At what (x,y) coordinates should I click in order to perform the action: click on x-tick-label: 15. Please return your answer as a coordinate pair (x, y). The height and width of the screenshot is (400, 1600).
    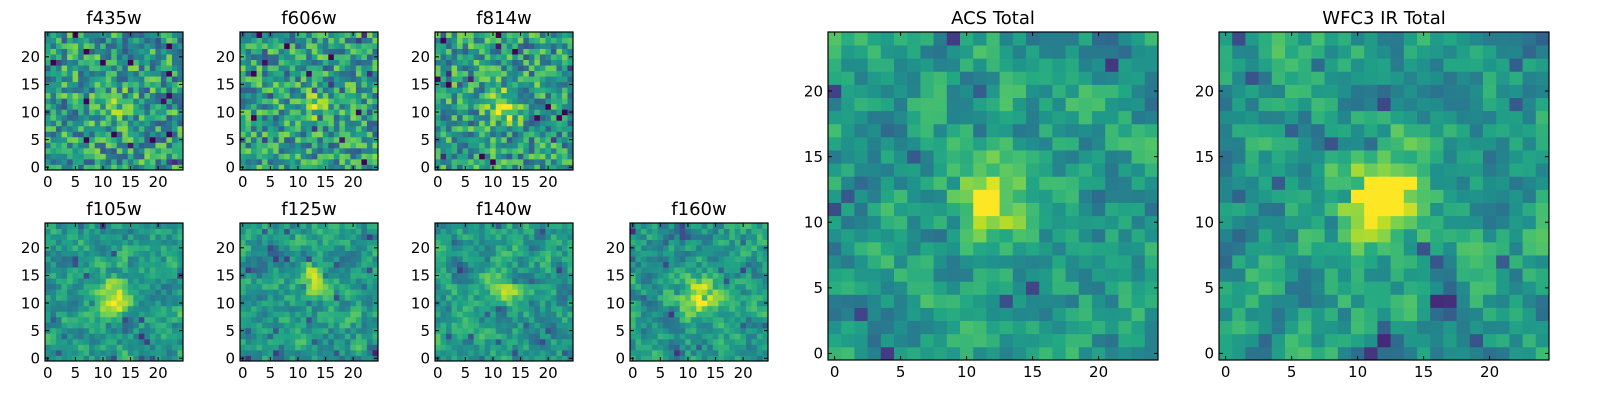
    Looking at the image, I should click on (520, 182).